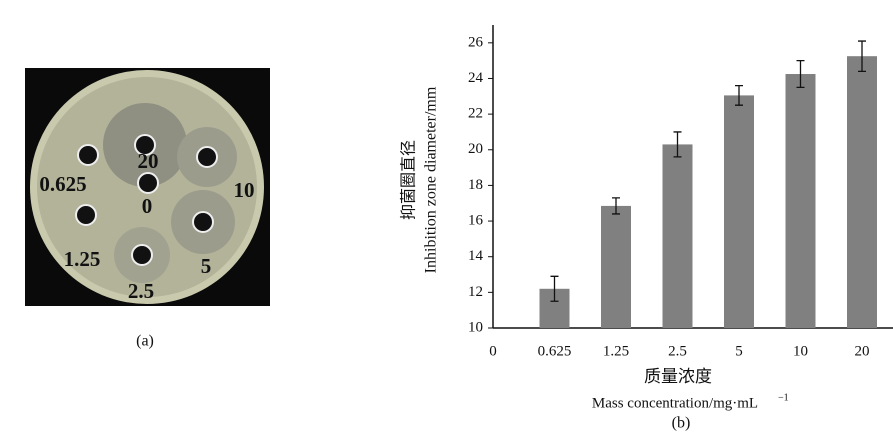 The width and height of the screenshot is (893, 438). I want to click on y-tick-label: 10, so click(475, 327).